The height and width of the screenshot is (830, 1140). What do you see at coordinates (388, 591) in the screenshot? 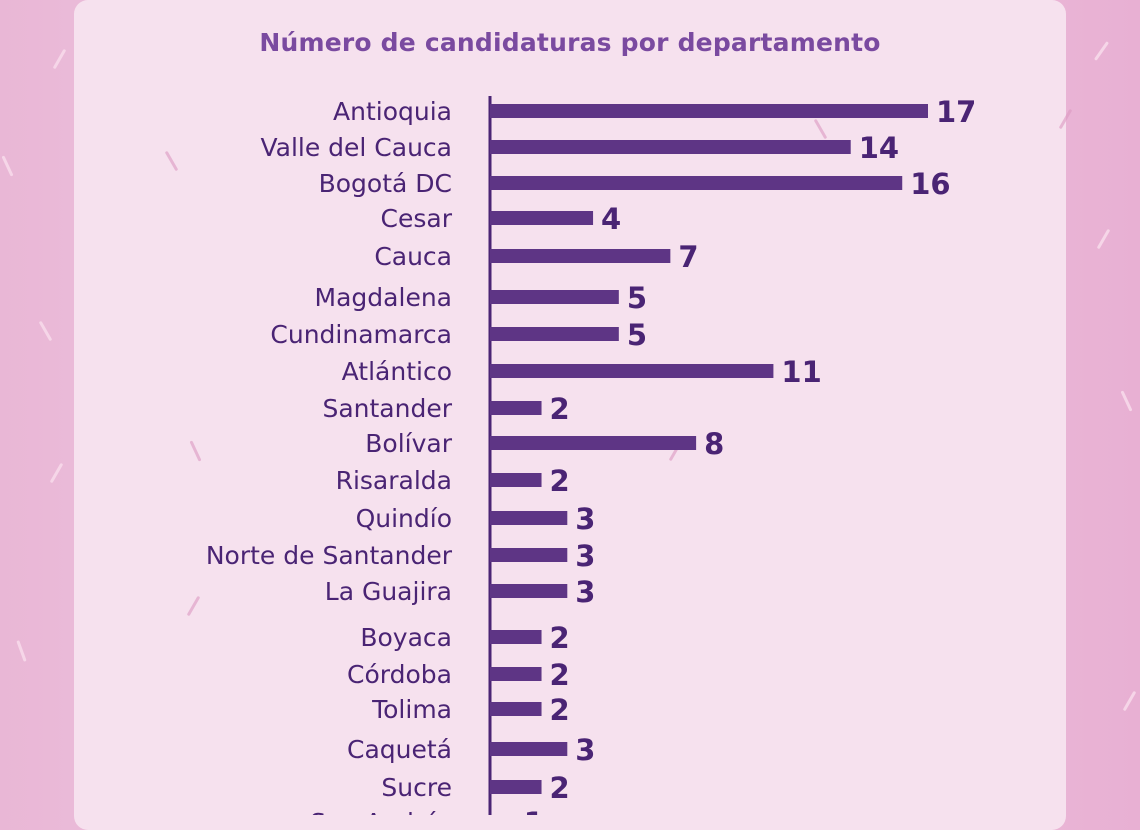
I see `category-label: La Guajira` at bounding box center [388, 591].